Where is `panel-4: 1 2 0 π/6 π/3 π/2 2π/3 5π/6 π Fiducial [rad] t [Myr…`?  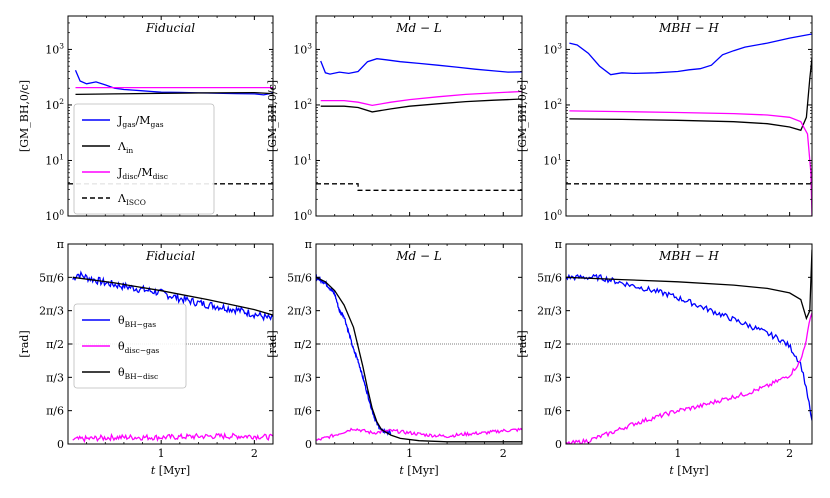 panel-4: 1 2 0 π/6 π/3 π/2 2π/3 5π/6 π Fiducial [rad] t [Myr… is located at coordinates (146, 357).